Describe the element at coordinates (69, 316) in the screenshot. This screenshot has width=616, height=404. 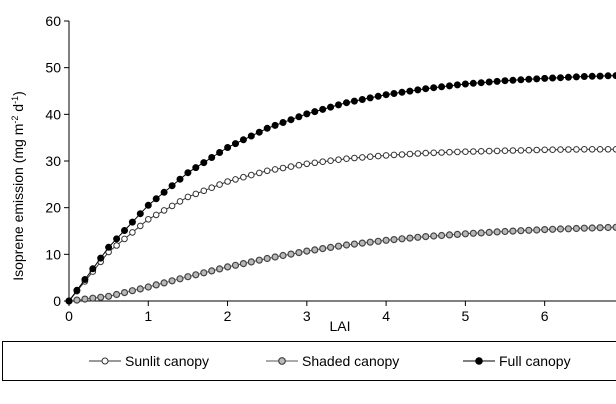
I see `x-tick-label: 0` at that location.